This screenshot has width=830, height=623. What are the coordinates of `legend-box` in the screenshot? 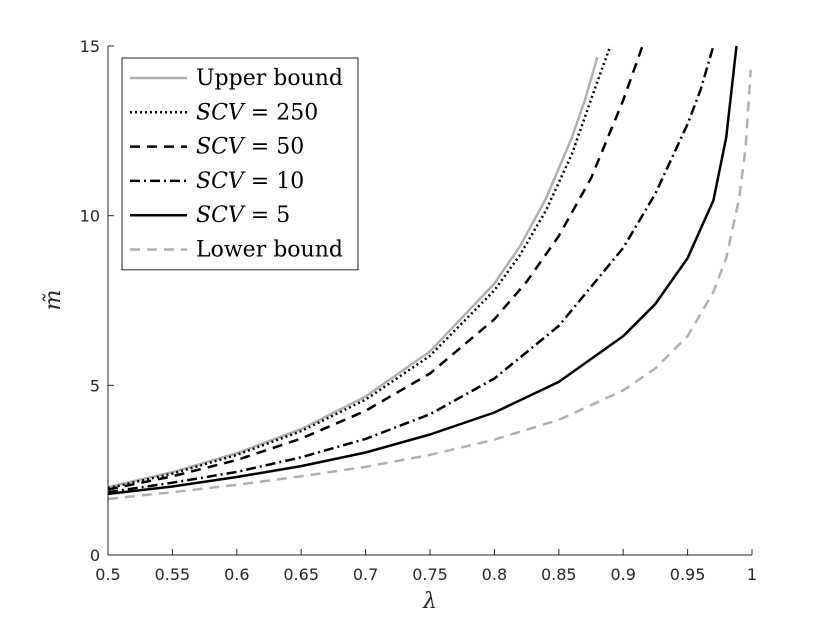 It's located at (240, 164).